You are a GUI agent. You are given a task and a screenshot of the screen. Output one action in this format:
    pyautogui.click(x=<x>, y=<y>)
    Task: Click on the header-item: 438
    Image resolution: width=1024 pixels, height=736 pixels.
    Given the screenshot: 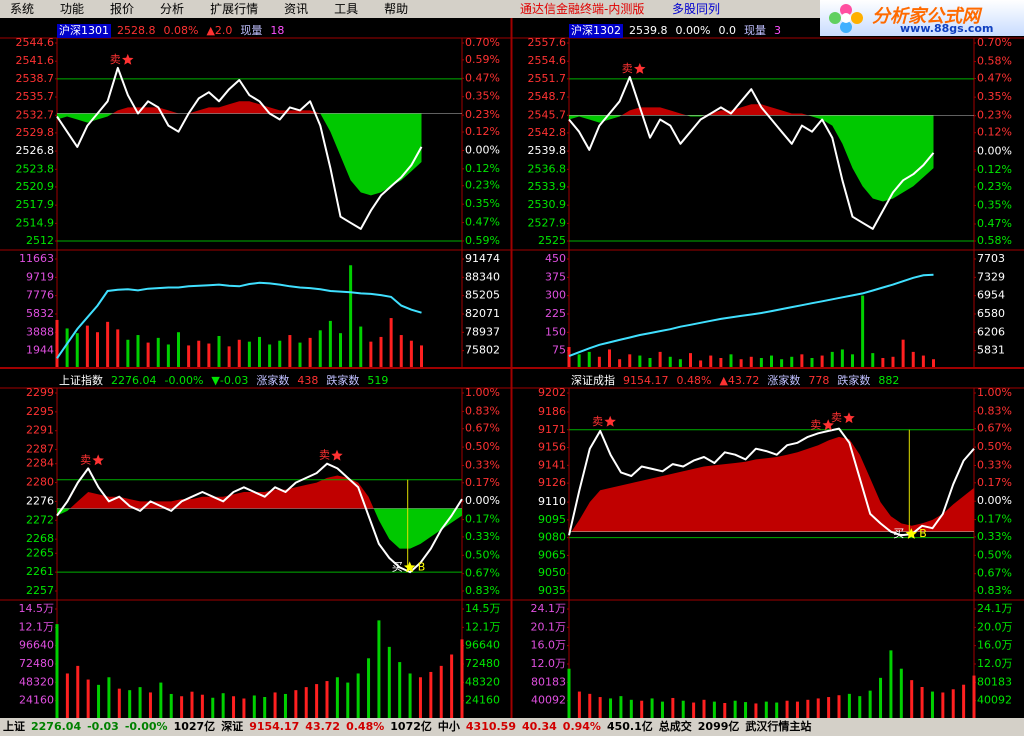 What is the action you would take?
    pyautogui.click(x=307, y=380)
    